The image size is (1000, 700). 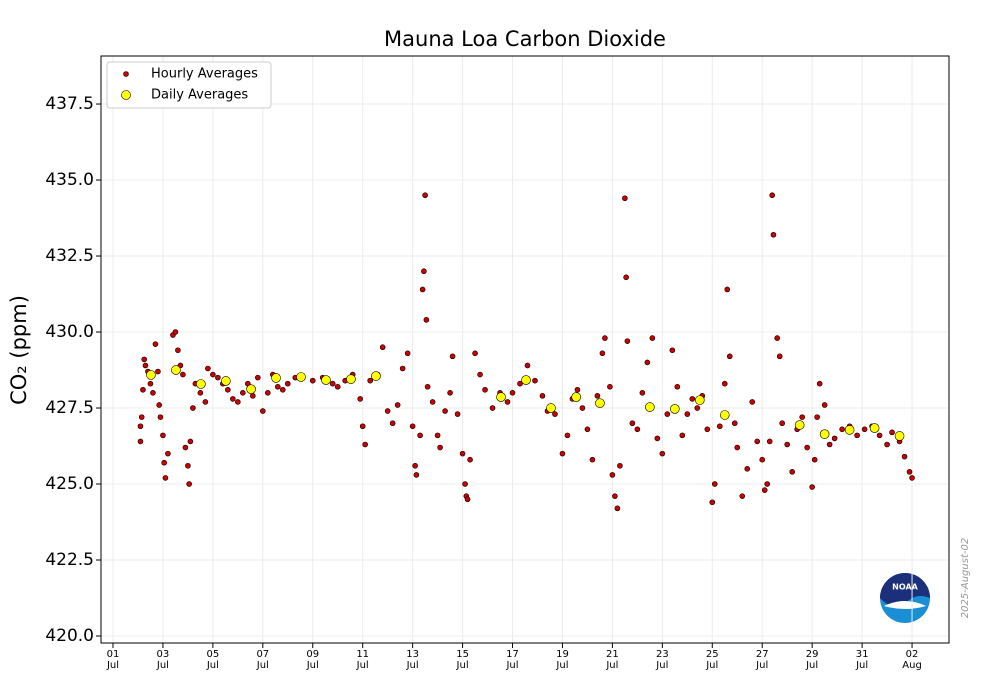 I want to click on x-tick-label: 27 Jul, so click(x=761, y=660).